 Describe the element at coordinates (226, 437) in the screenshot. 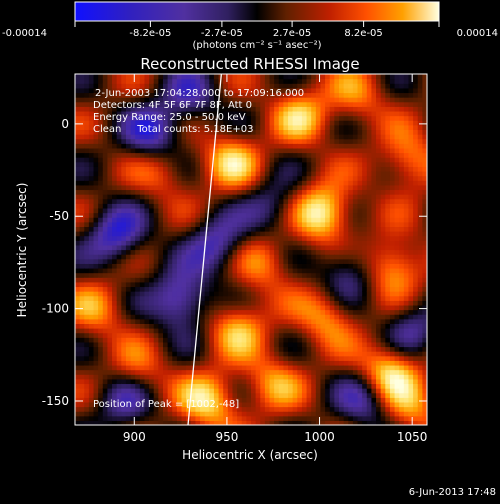

I see `x-tick-label: 950` at that location.